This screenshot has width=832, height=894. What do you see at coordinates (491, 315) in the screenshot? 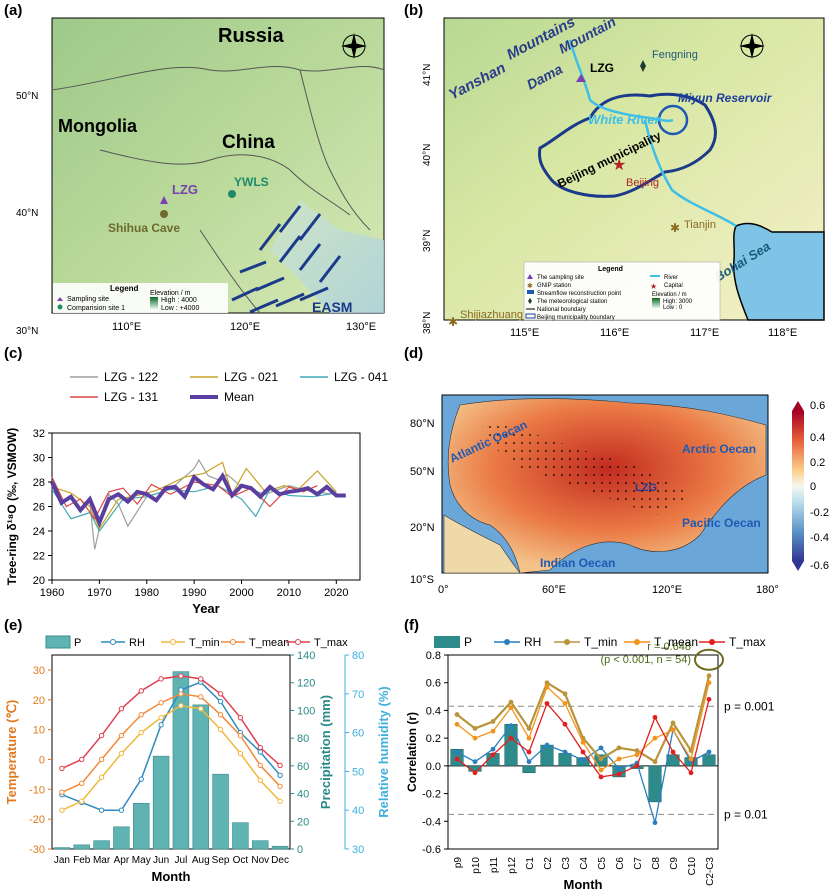
I see `label-shijiazhuang: Shijiazhuang` at bounding box center [491, 315].